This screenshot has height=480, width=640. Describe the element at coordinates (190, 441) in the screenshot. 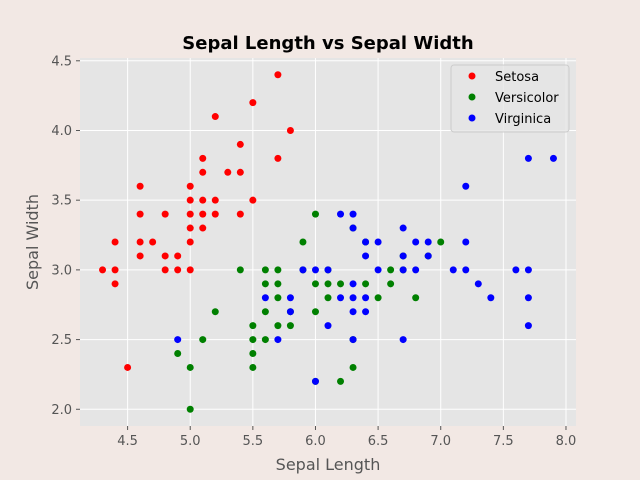

I see `x-tick-label: 5.0` at that location.